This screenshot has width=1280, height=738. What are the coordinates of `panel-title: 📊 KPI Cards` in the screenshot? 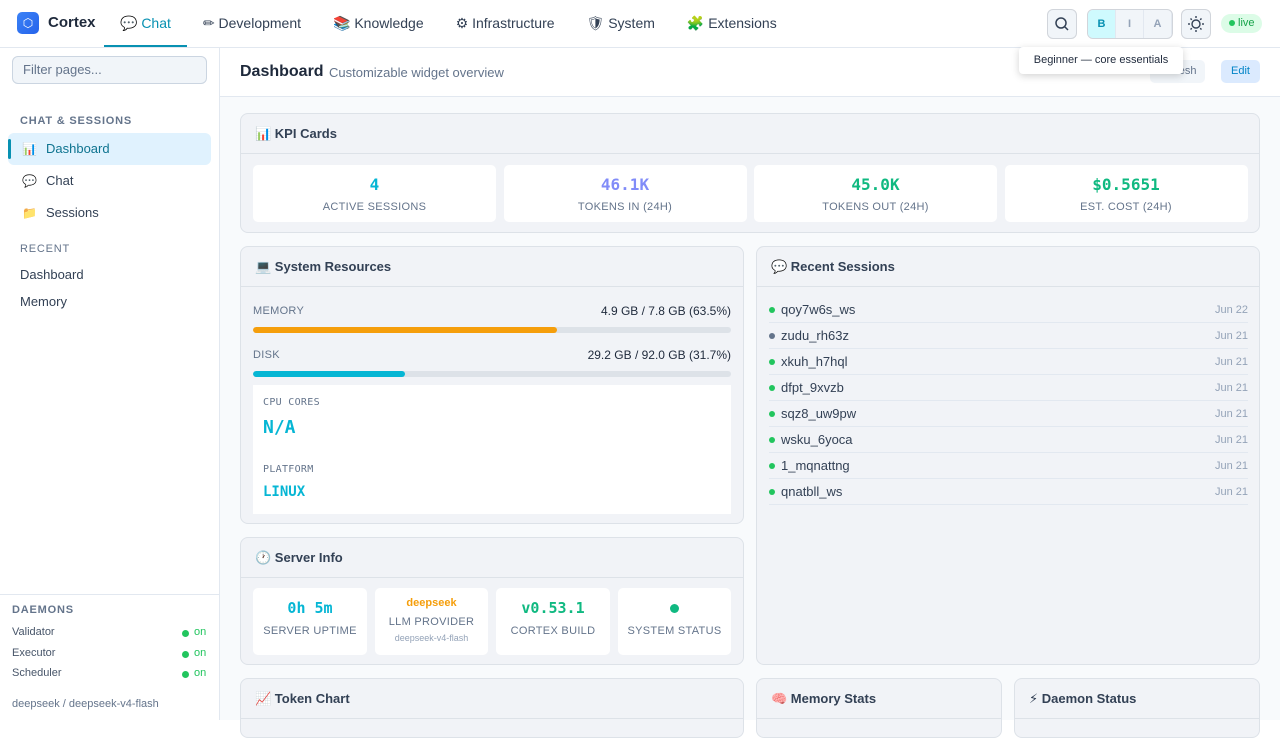 It's located at (750, 134).